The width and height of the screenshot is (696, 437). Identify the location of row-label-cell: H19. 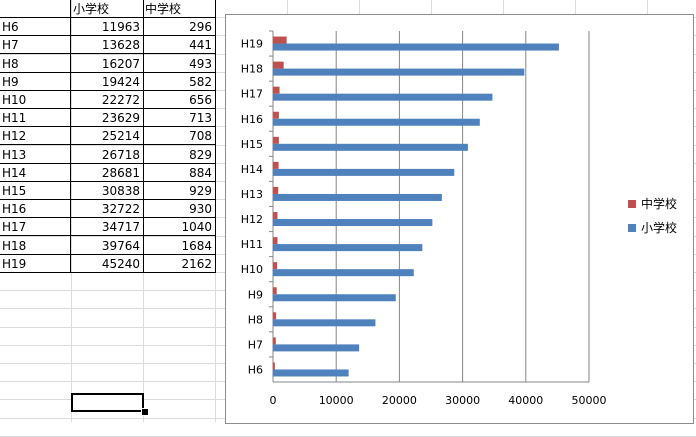
(14, 264).